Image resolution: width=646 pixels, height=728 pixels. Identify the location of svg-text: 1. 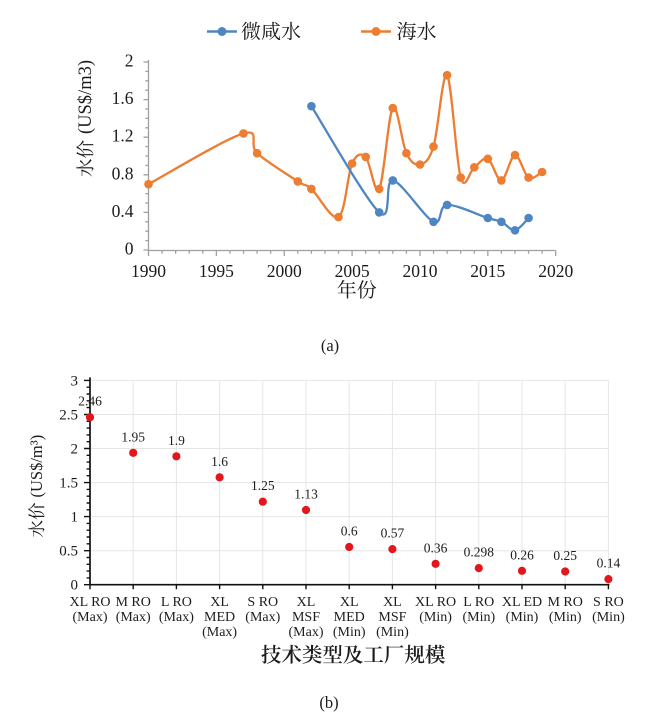
(75, 518).